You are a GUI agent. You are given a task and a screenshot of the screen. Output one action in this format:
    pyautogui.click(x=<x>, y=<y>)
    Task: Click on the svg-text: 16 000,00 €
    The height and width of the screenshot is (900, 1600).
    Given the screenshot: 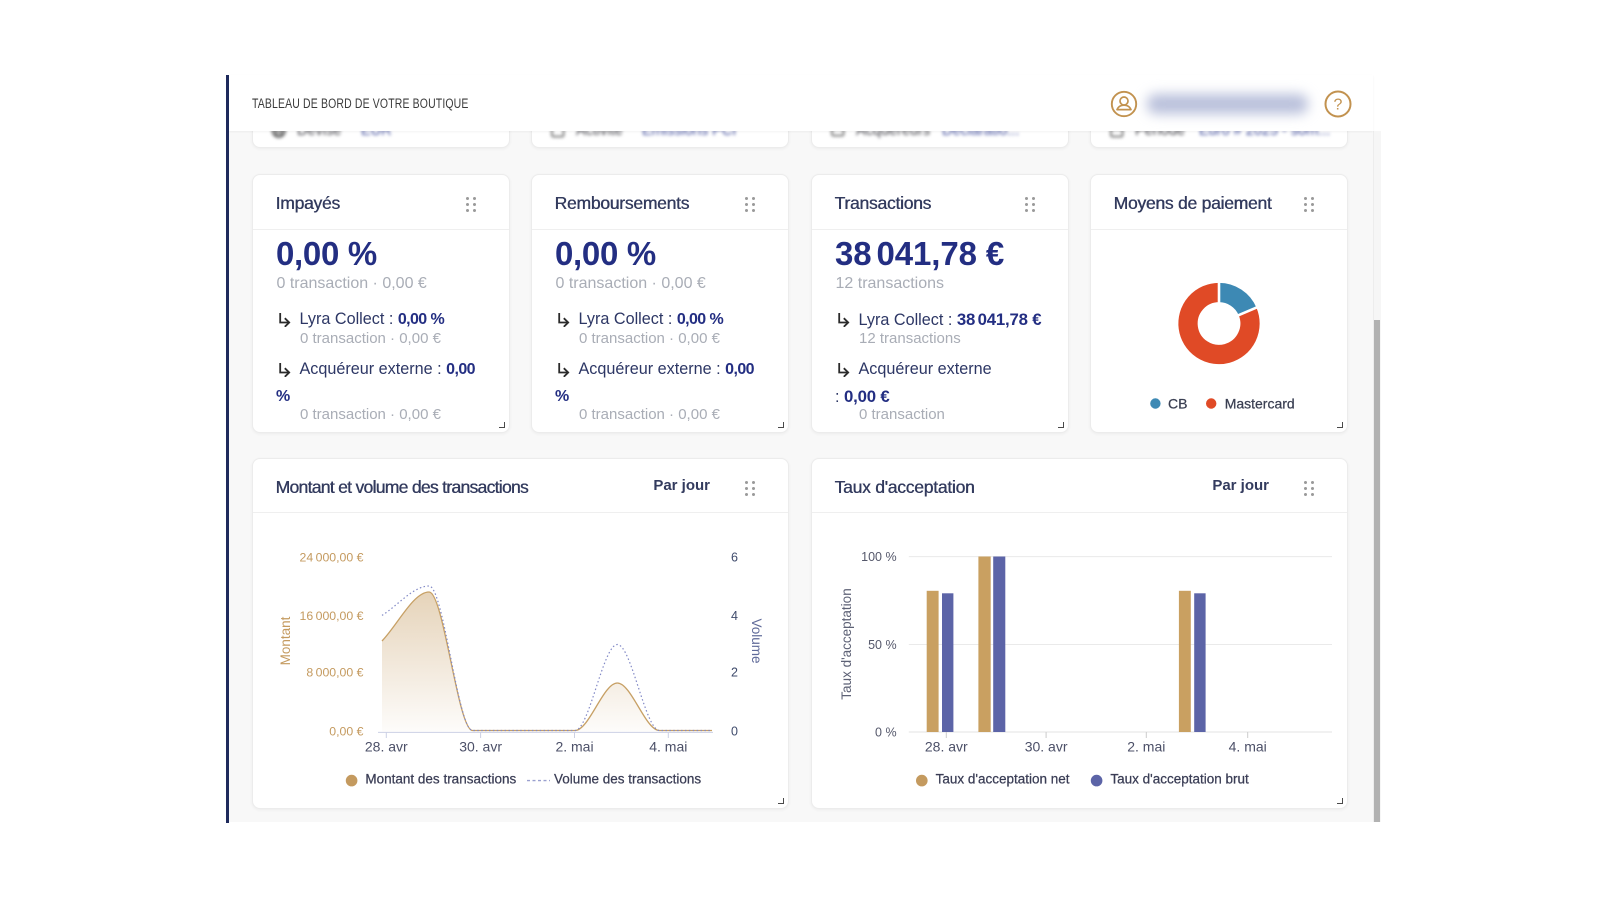 What is the action you would take?
    pyautogui.click(x=331, y=616)
    